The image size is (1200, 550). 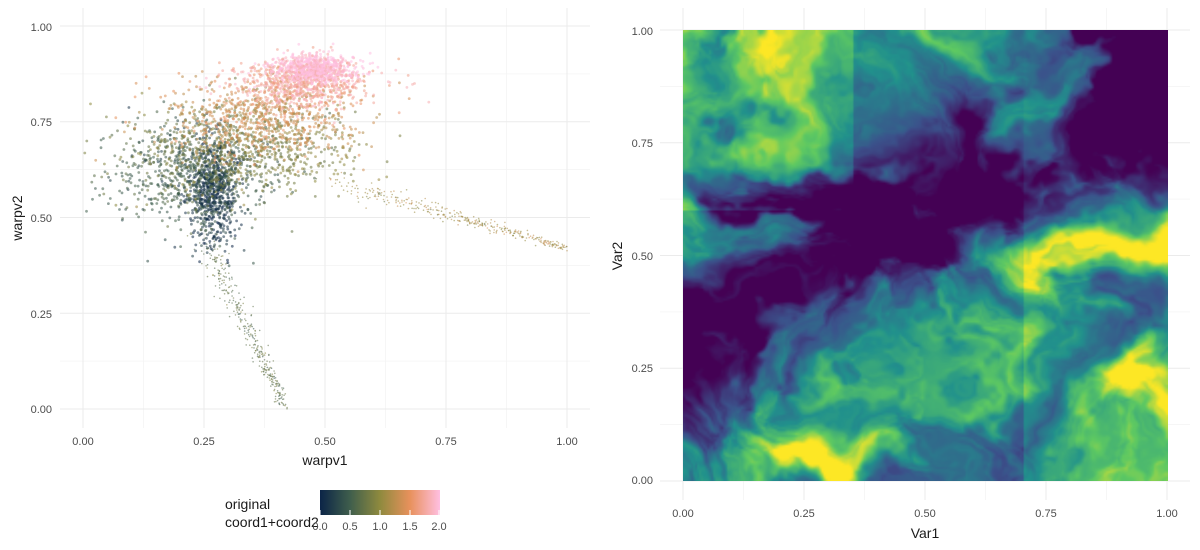 What do you see at coordinates (642, 32) in the screenshot?
I see `heatmap-y-tick: 1.00` at bounding box center [642, 32].